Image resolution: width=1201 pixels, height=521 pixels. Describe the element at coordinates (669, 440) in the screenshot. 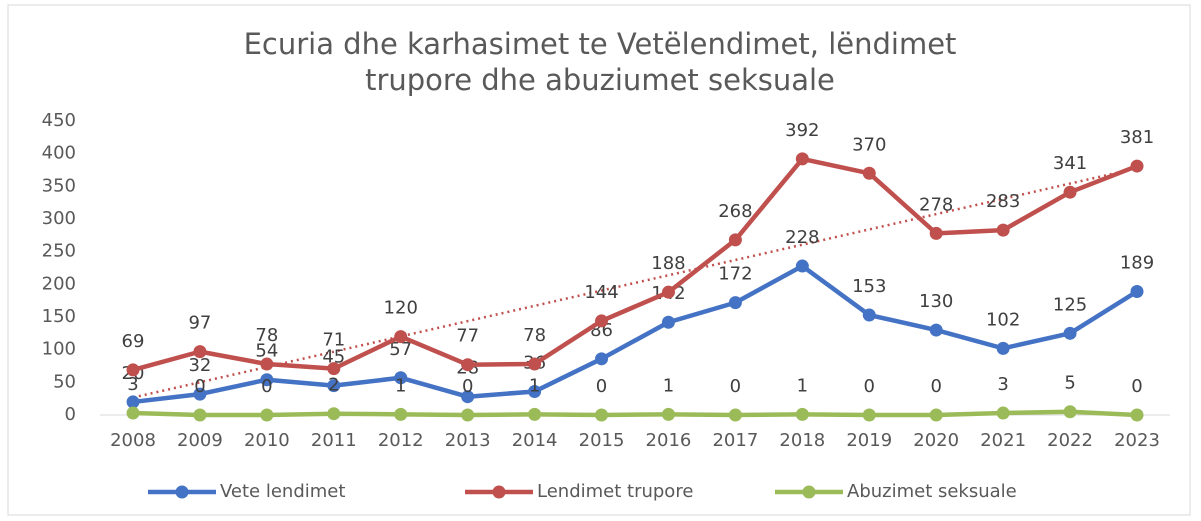

I see `x-tick-label: 2016` at that location.